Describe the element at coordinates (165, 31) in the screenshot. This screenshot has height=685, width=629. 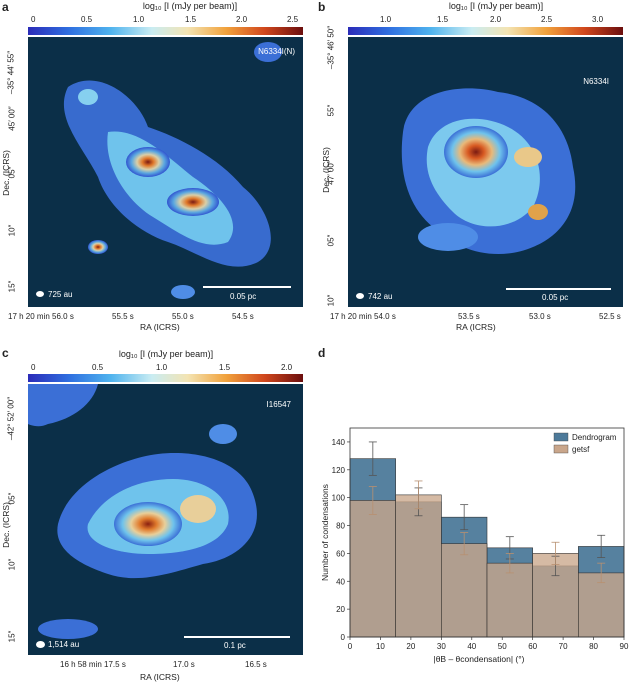
I see `colorbar-a` at that location.